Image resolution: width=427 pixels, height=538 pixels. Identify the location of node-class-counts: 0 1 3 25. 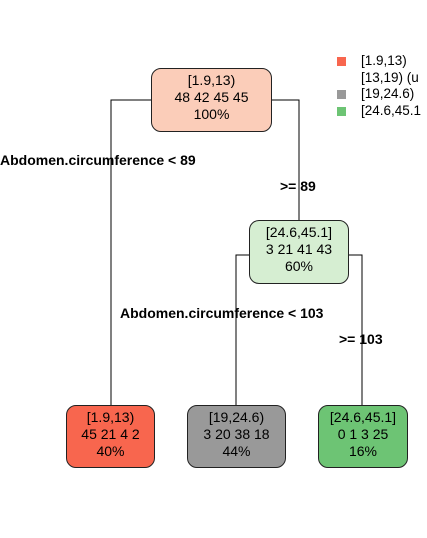
(363, 434).